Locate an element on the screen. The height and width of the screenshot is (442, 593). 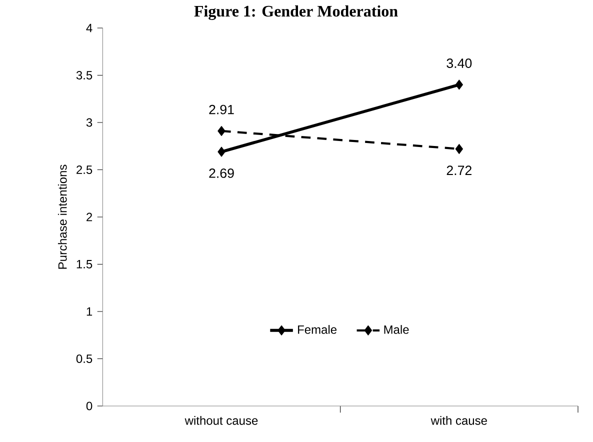
y-tick-label: 3.5 is located at coordinates (84, 75).